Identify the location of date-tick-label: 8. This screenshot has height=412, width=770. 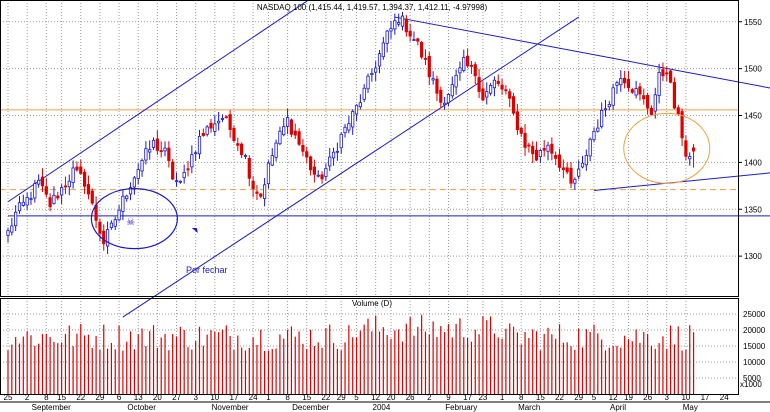
(287, 397).